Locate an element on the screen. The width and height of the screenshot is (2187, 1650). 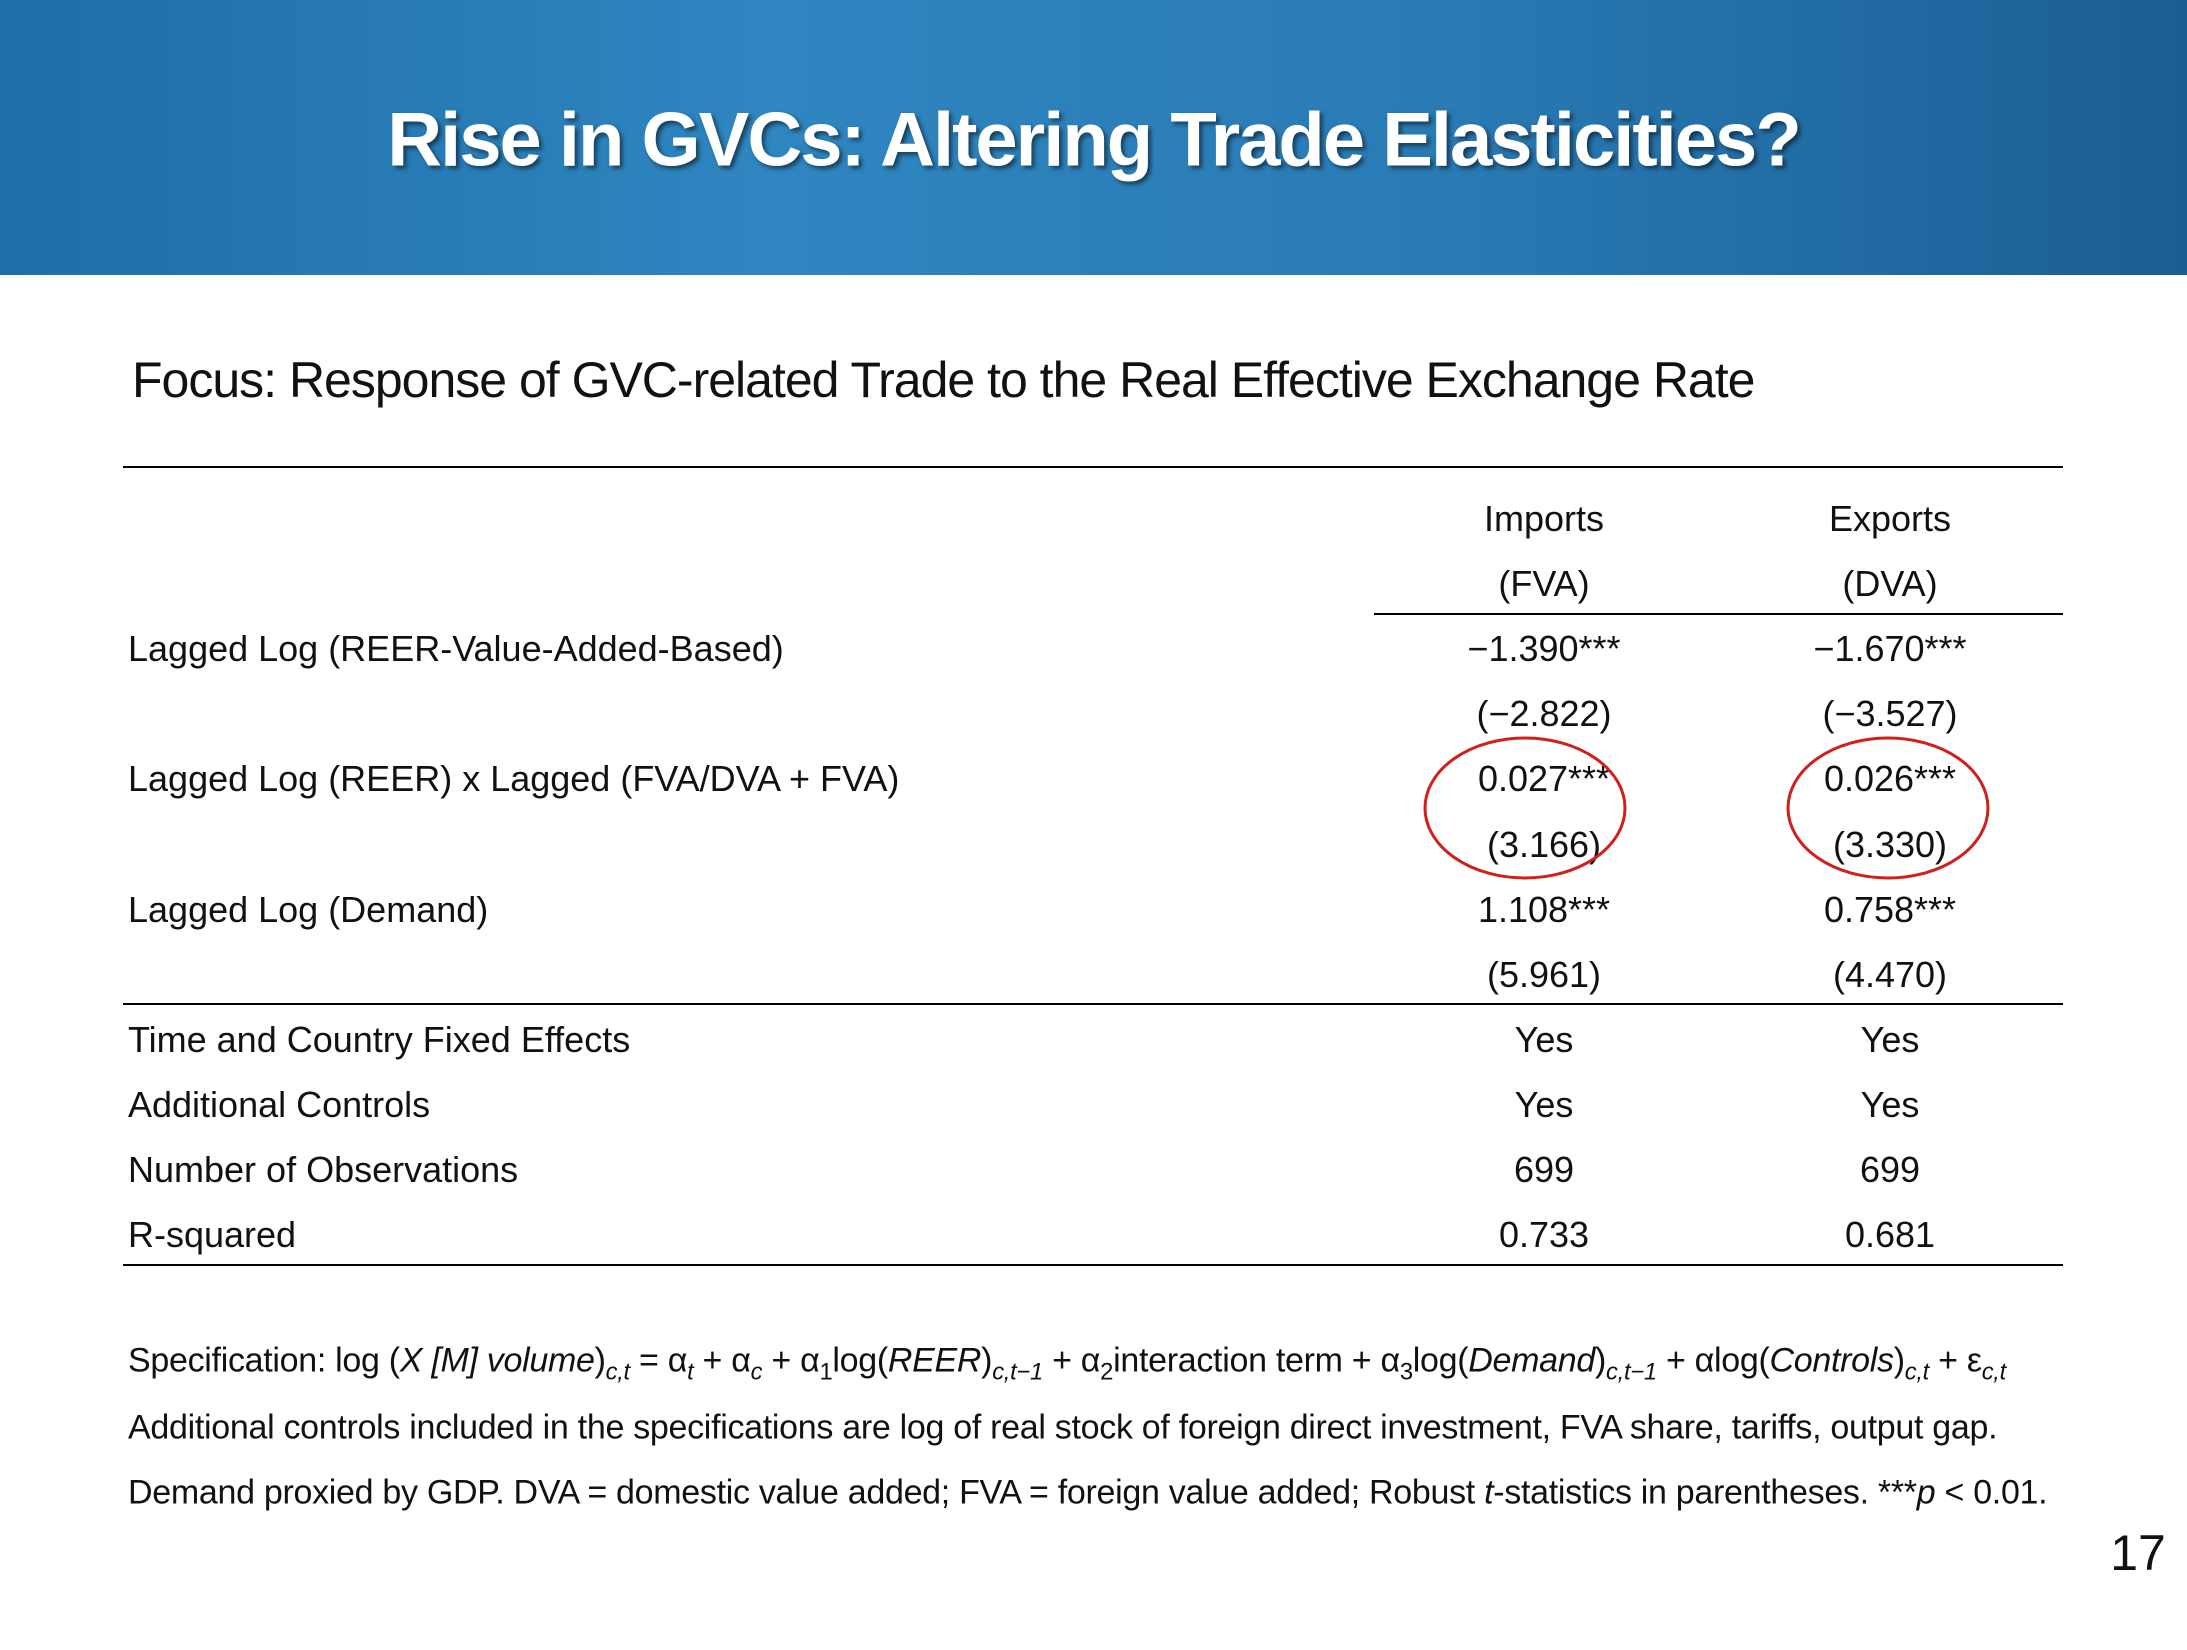
column-header: Exports is located at coordinates (1890, 518).